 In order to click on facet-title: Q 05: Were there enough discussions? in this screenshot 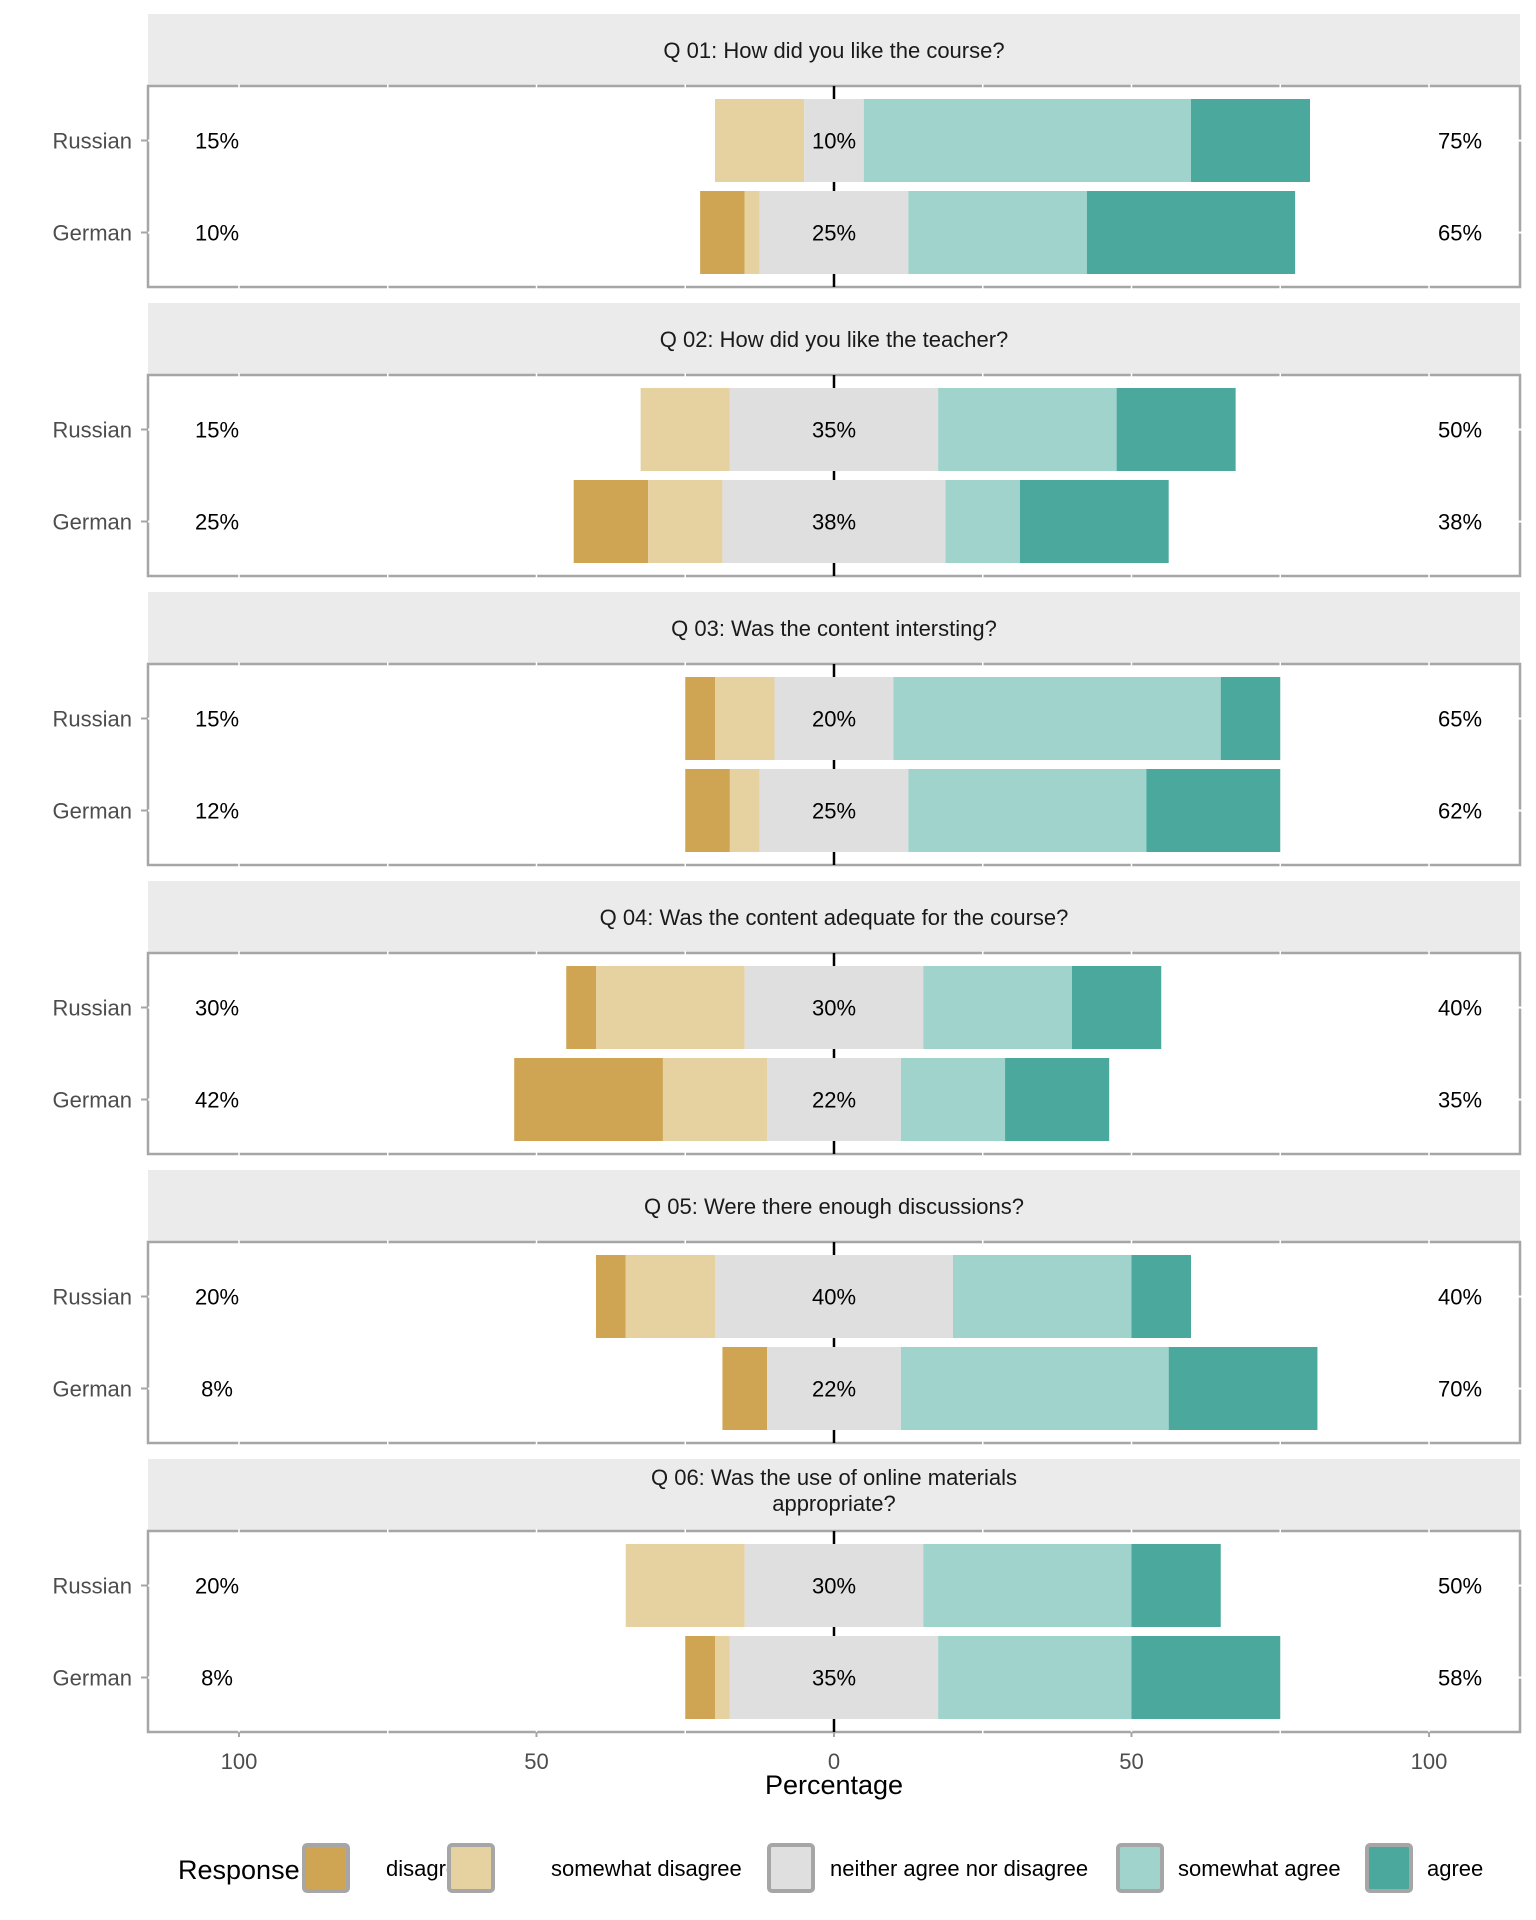, I will do `click(834, 1206)`.